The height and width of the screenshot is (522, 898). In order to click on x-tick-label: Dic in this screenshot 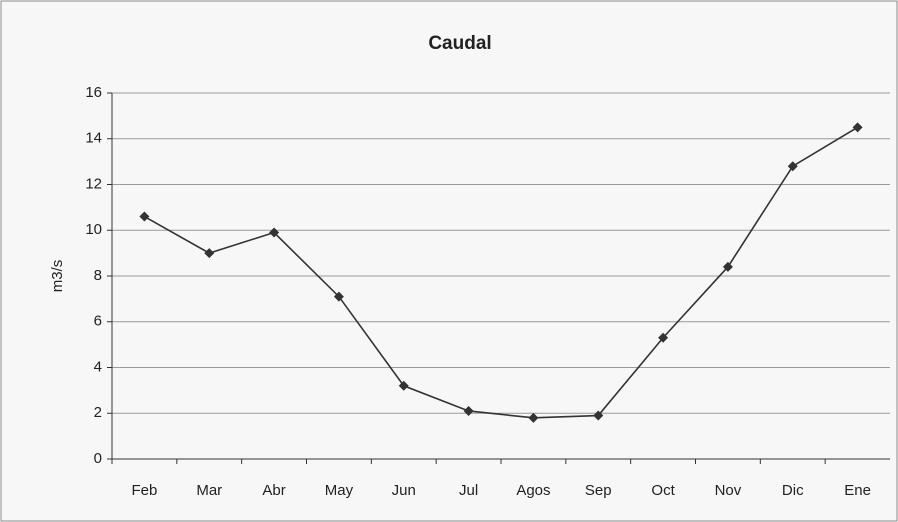, I will do `click(793, 490)`.